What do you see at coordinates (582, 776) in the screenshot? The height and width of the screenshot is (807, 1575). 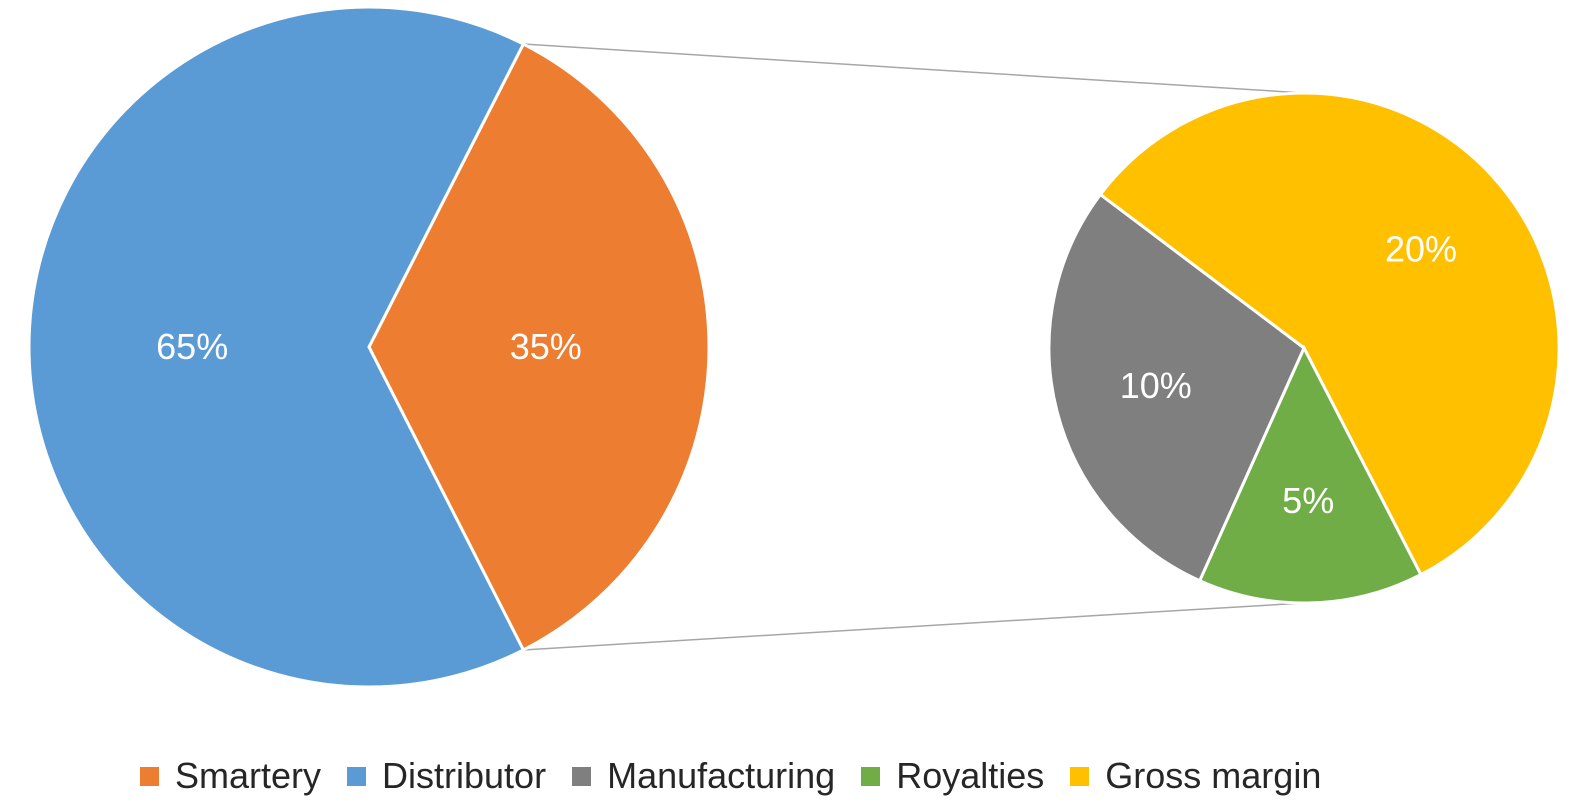 I see `legend-swatch-manufacturing` at bounding box center [582, 776].